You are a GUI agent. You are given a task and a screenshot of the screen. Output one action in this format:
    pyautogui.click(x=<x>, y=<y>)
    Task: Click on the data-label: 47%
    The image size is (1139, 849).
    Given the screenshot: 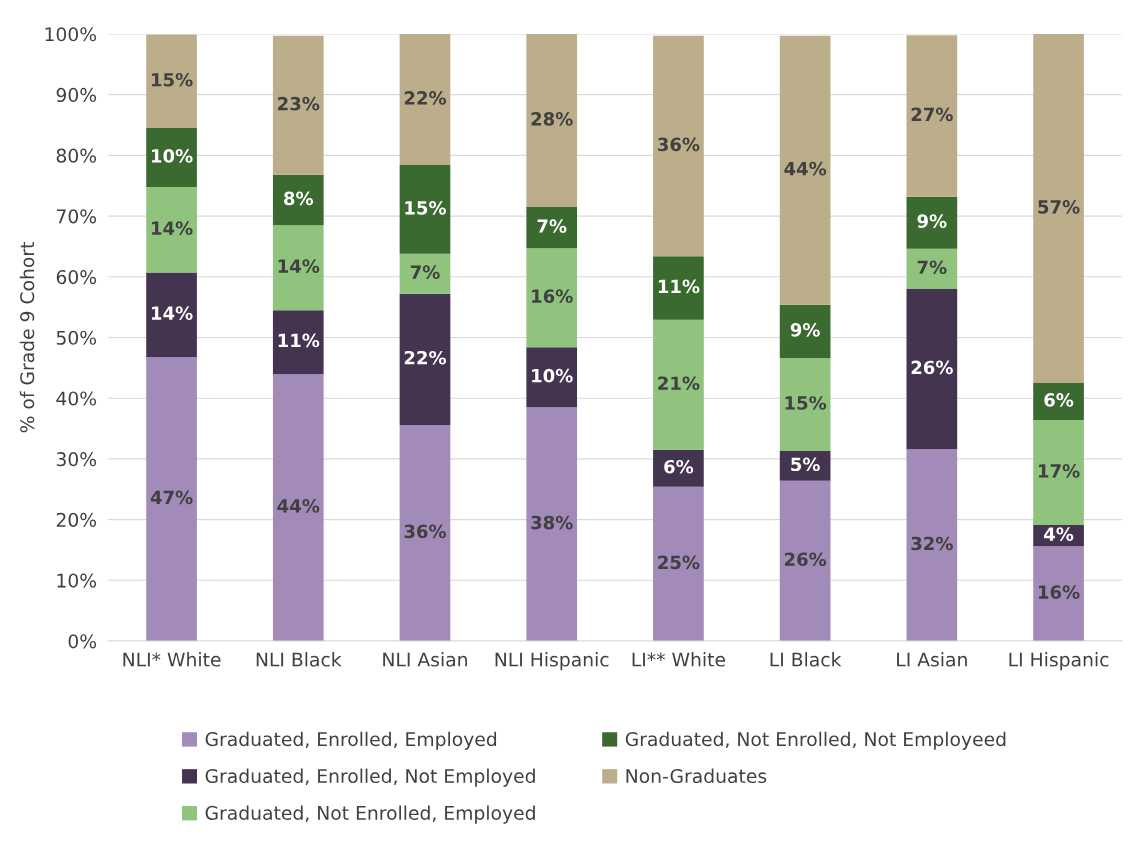 What is the action you would take?
    pyautogui.click(x=171, y=497)
    